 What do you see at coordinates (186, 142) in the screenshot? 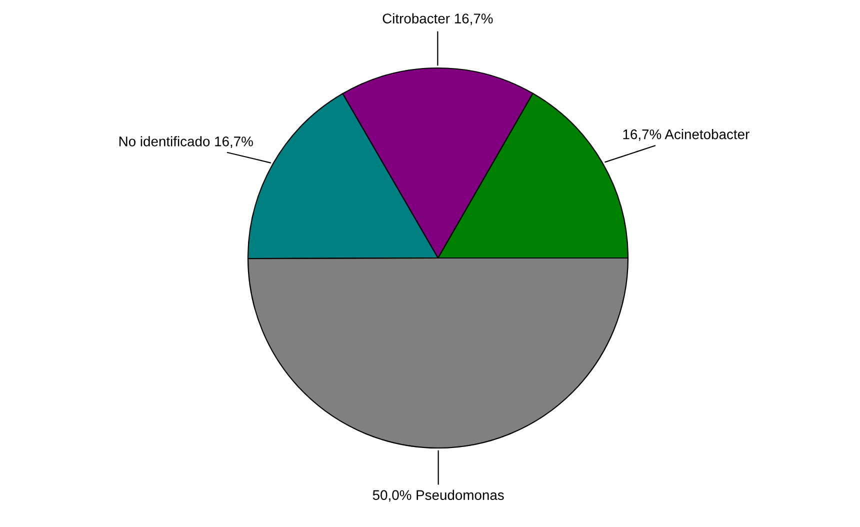
I see `slice-label: No identificado 16,7%` at bounding box center [186, 142].